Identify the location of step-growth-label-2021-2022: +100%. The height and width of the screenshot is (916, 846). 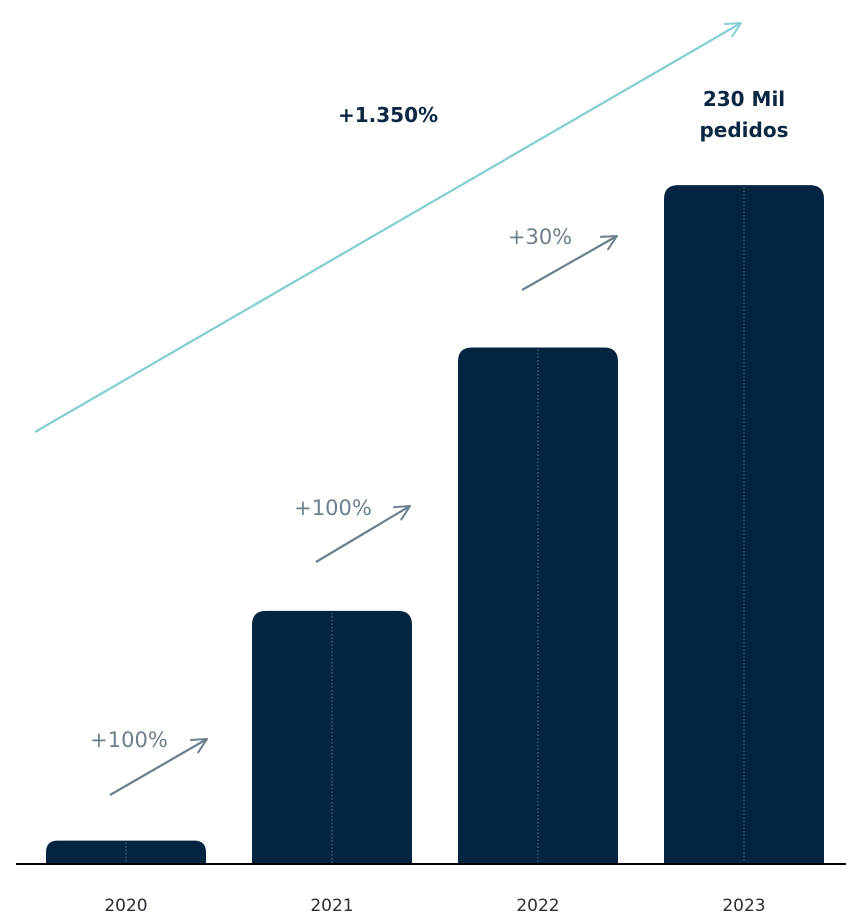
(333, 508).